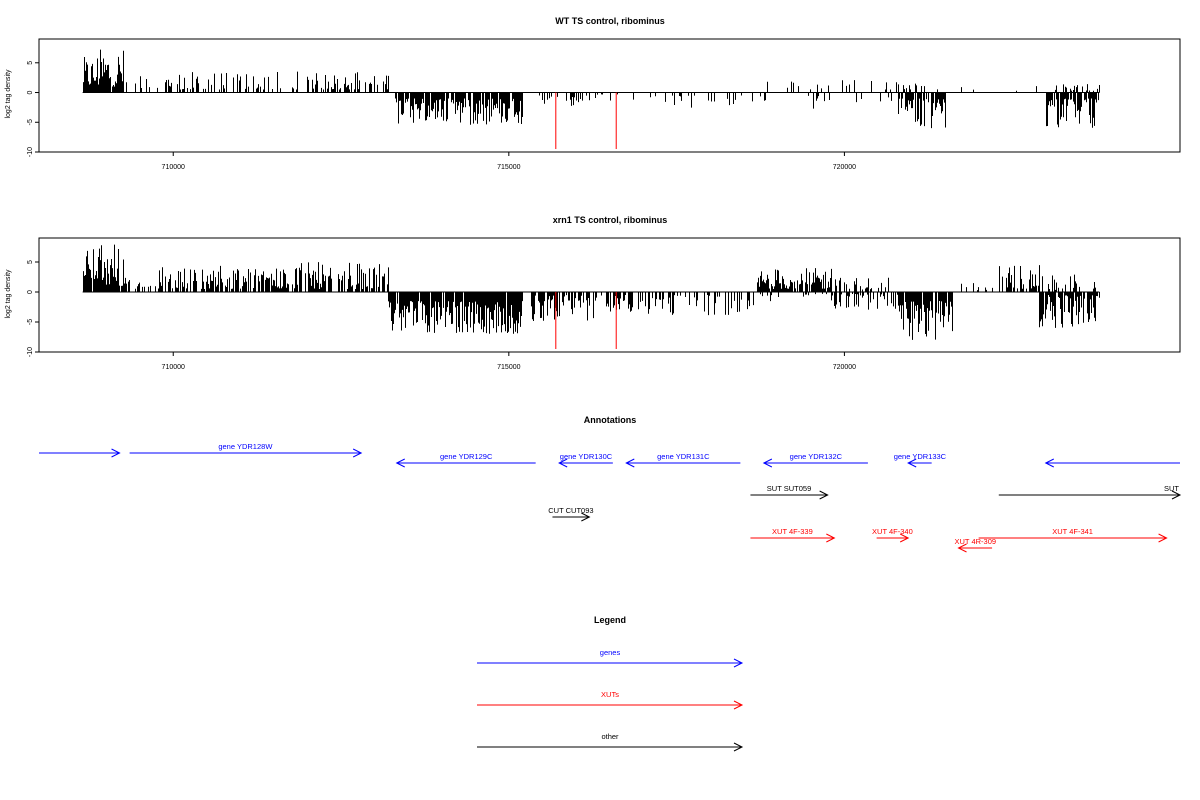 The image size is (1200, 800). I want to click on feature-label: gene YDR133C, so click(920, 456).